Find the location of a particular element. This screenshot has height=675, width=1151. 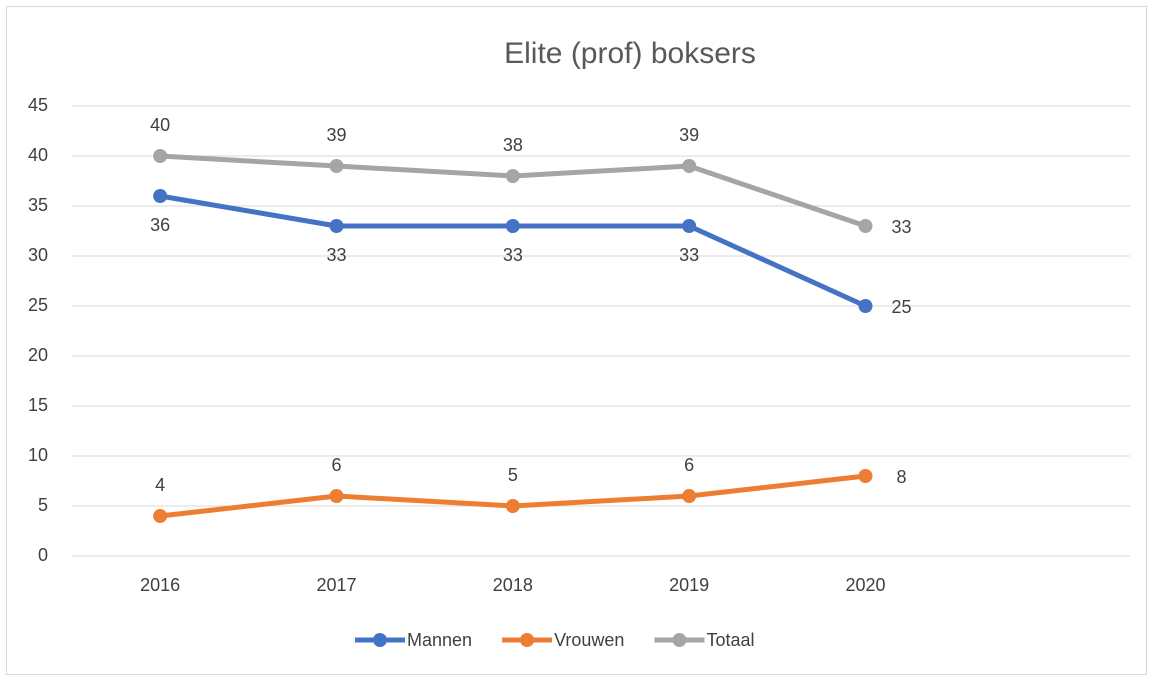

data-label: 5 is located at coordinates (513, 475).